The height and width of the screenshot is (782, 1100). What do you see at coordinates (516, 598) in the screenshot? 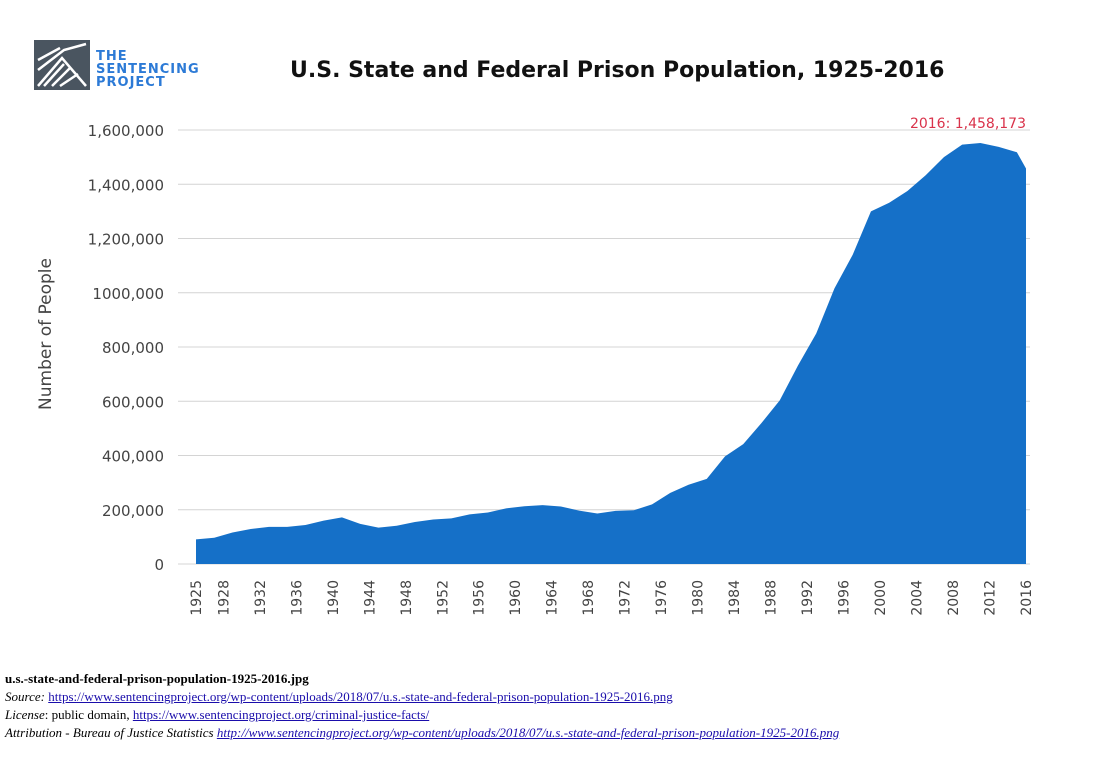
I see `x-tick-label: 1960` at bounding box center [516, 598].